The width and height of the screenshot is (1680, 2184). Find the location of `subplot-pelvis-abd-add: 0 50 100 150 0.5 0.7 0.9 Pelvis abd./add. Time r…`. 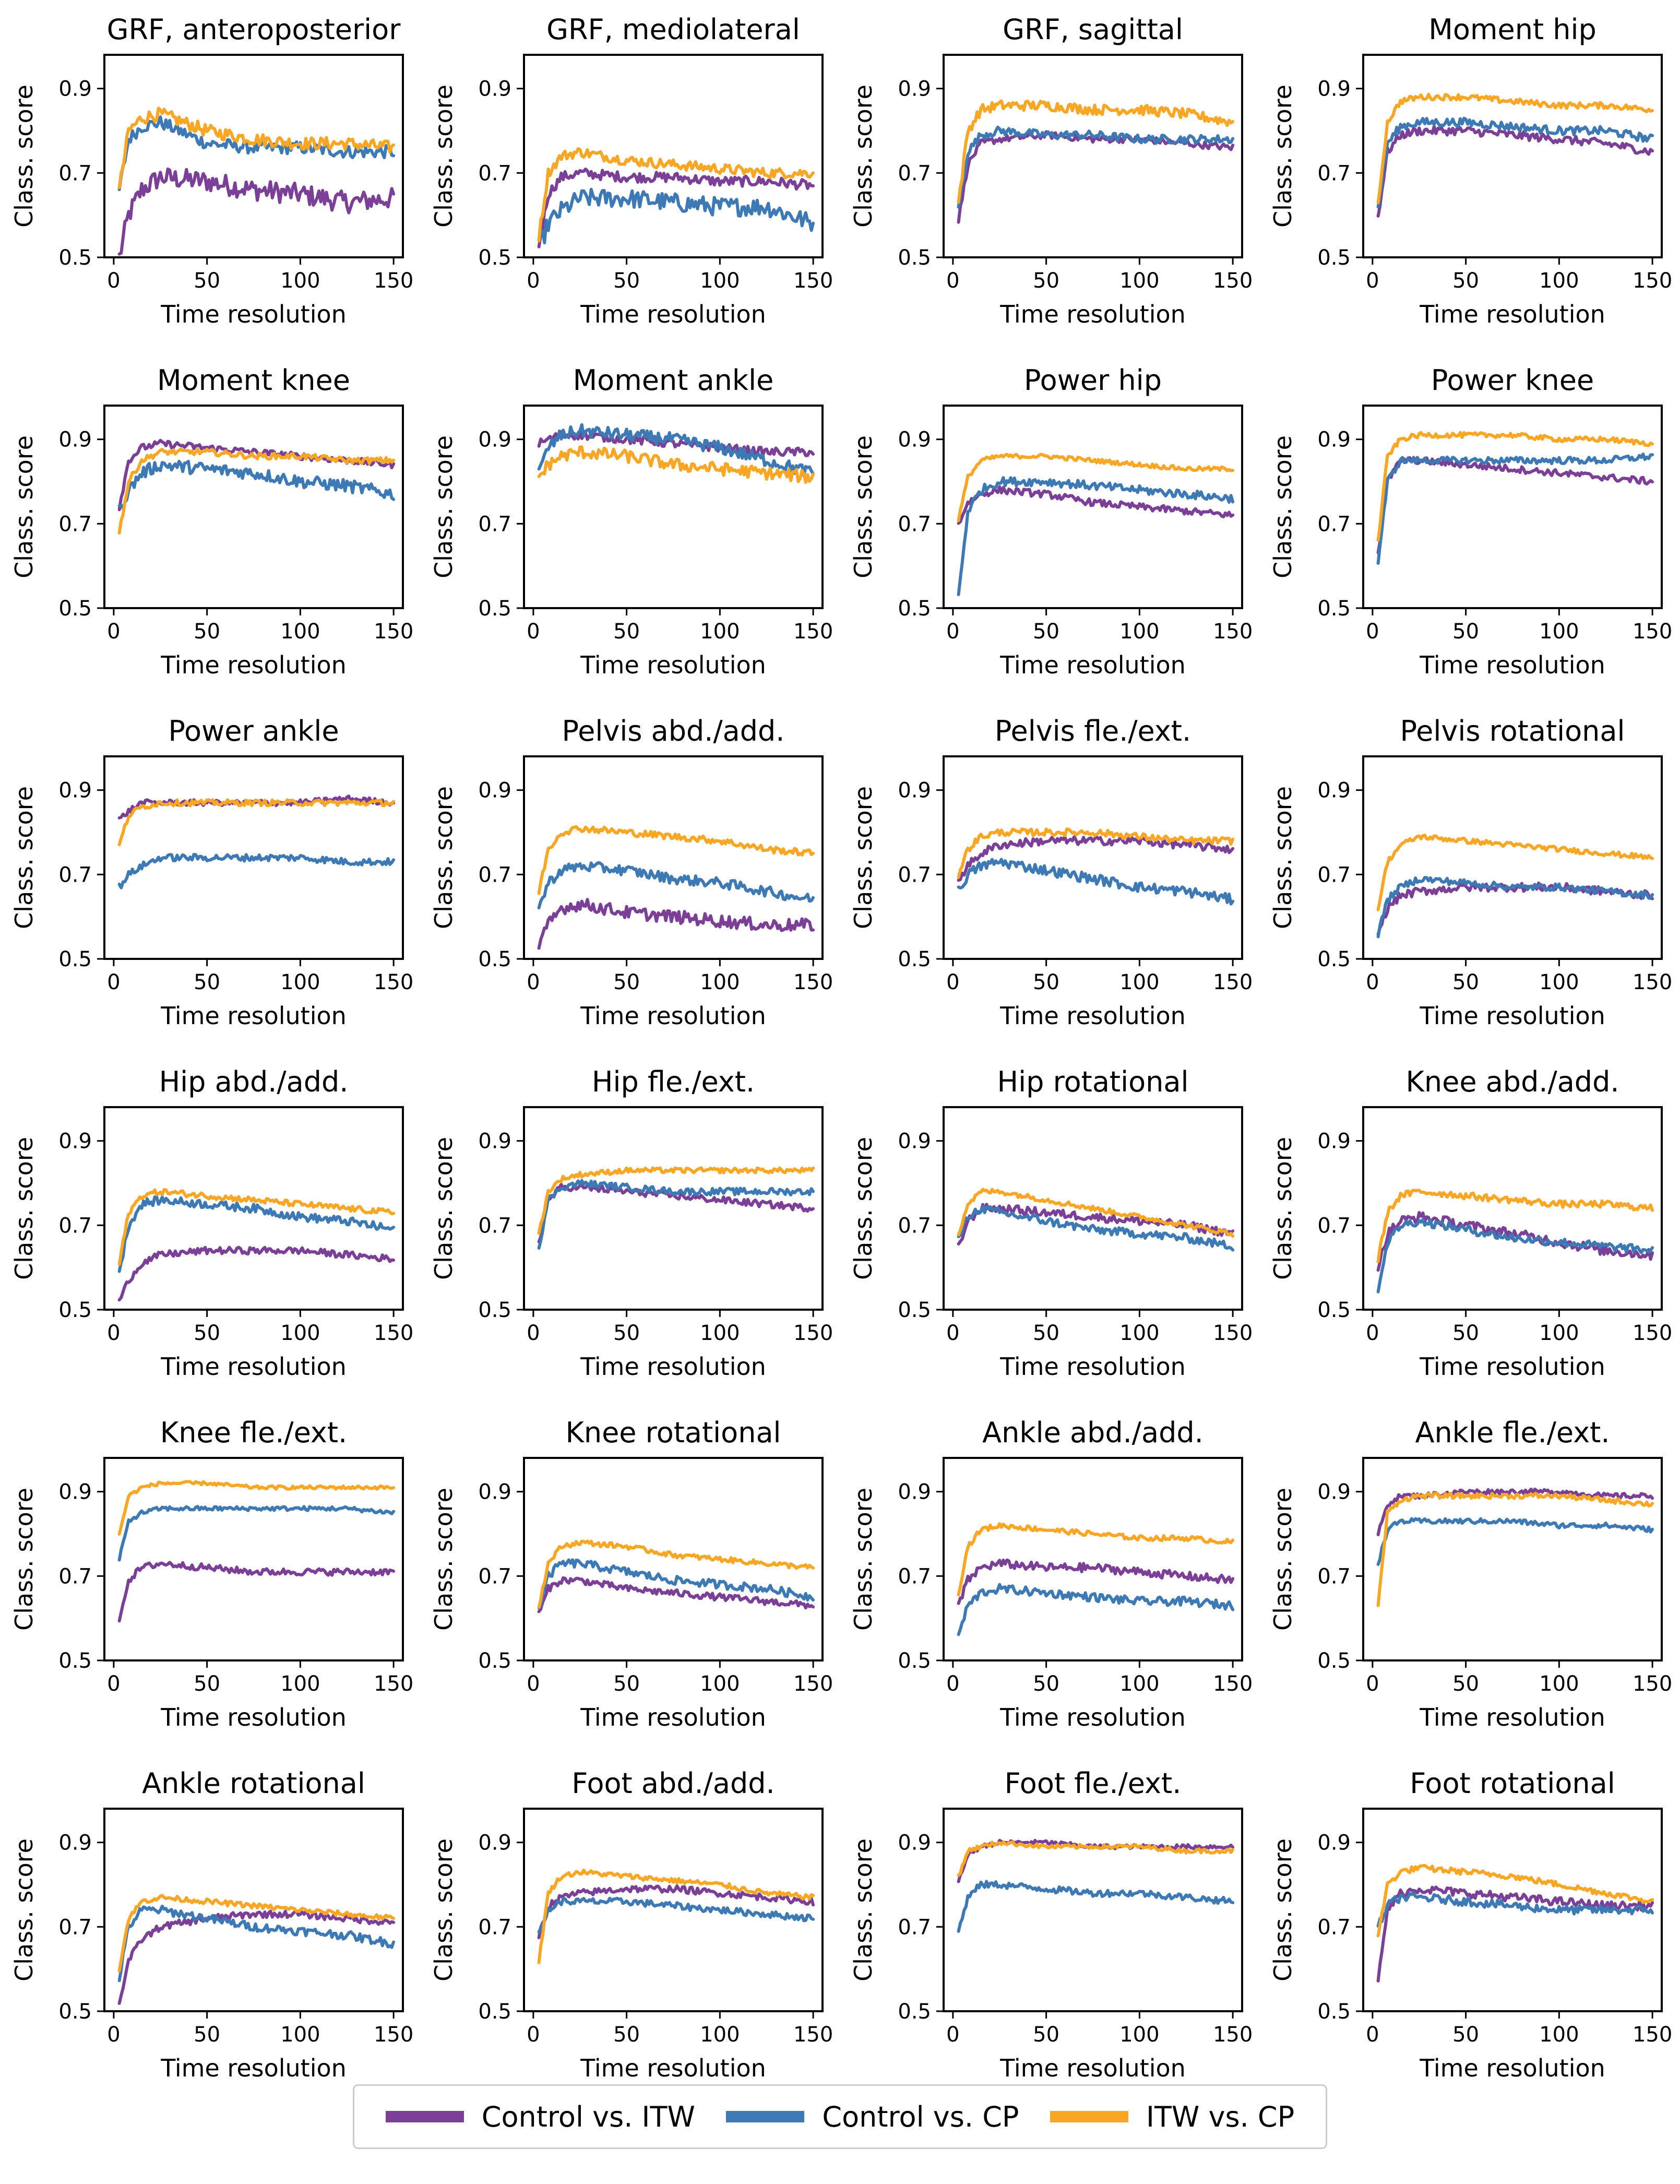

subplot-pelvis-abd-add: 0 50 100 150 0.5 0.7 0.9 Pelvis abd./add. Time r… is located at coordinates (631, 873).